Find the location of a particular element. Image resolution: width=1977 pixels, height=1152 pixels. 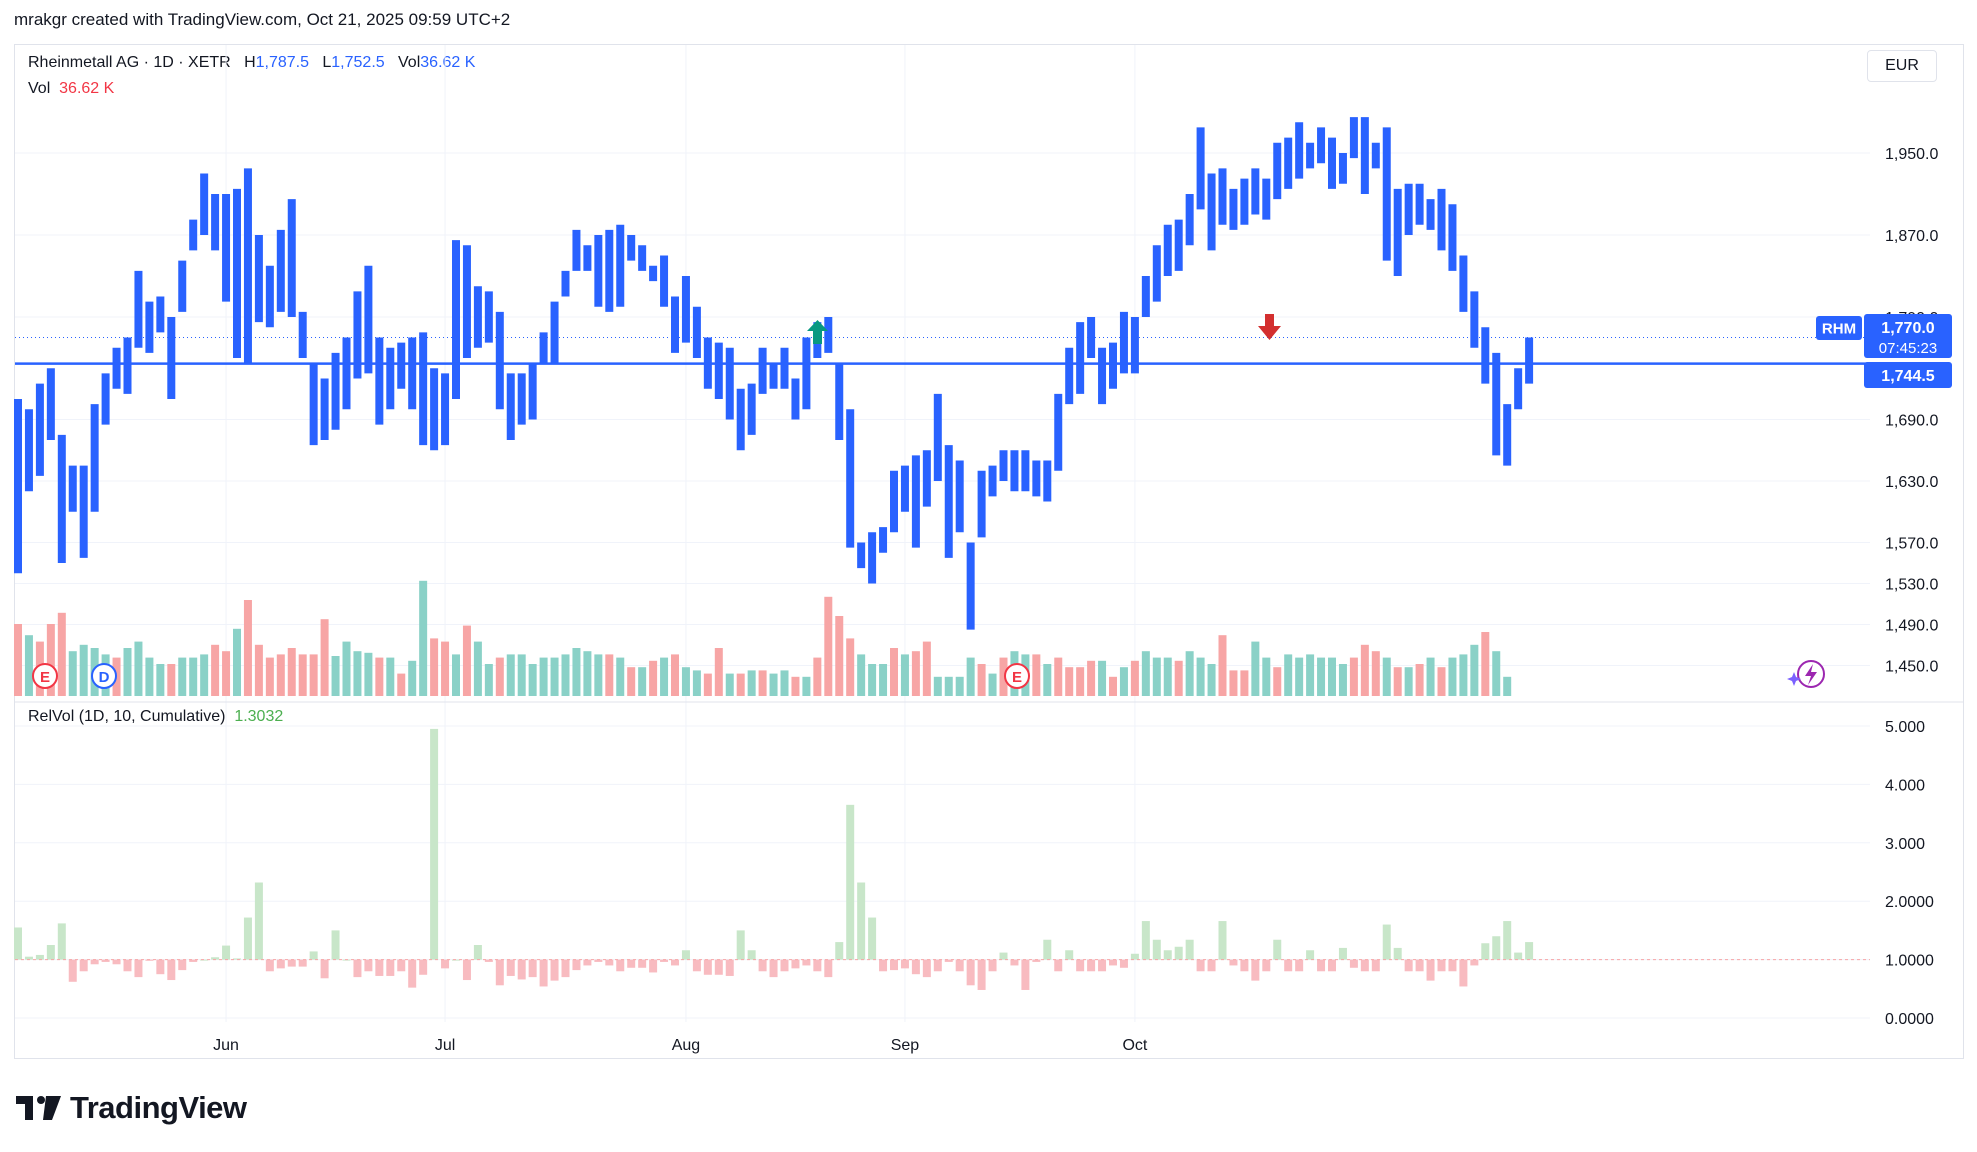

lightning-event-marker is located at coordinates (1806, 674).